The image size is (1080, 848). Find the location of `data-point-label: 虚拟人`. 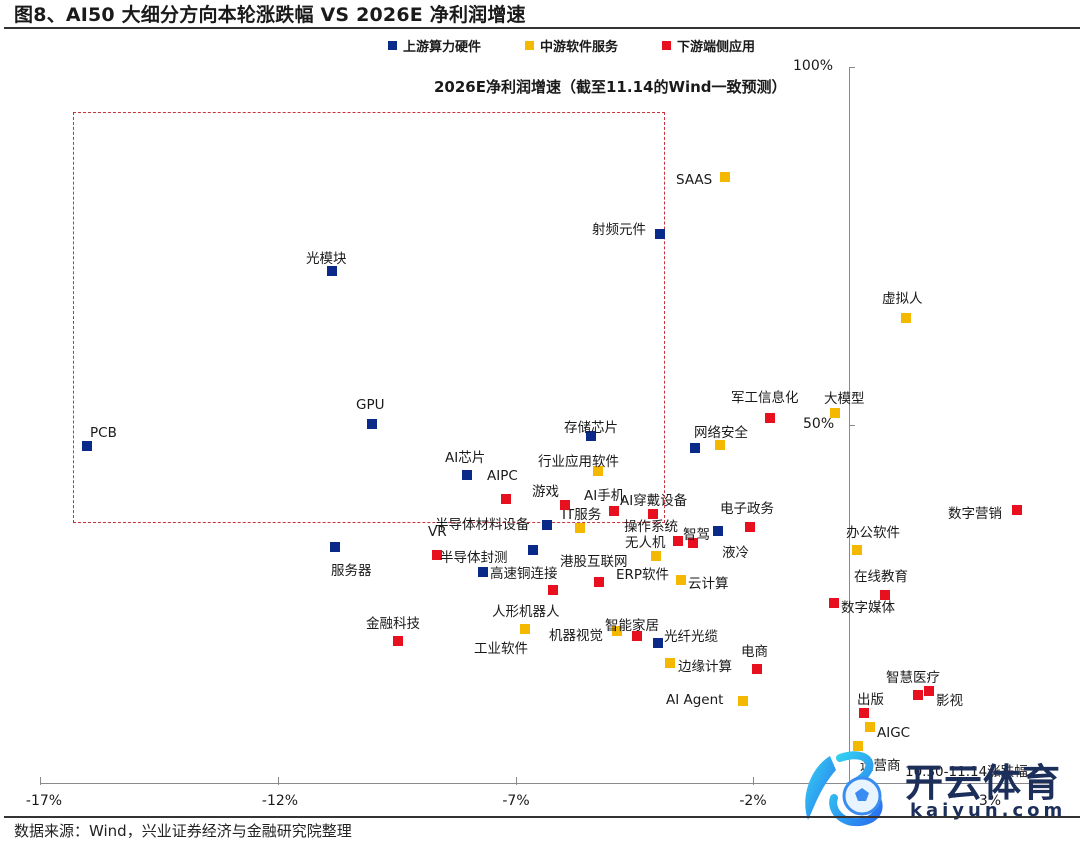

data-point-label: 虚拟人 is located at coordinates (902, 299).